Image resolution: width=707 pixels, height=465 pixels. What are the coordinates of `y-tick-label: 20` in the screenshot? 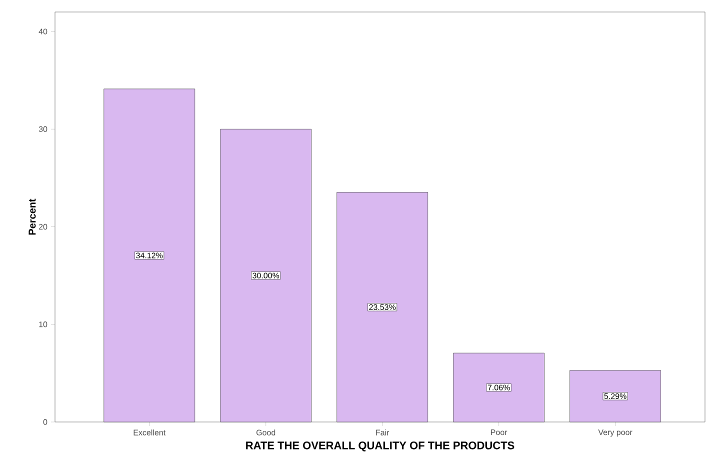 It's located at (43, 227).